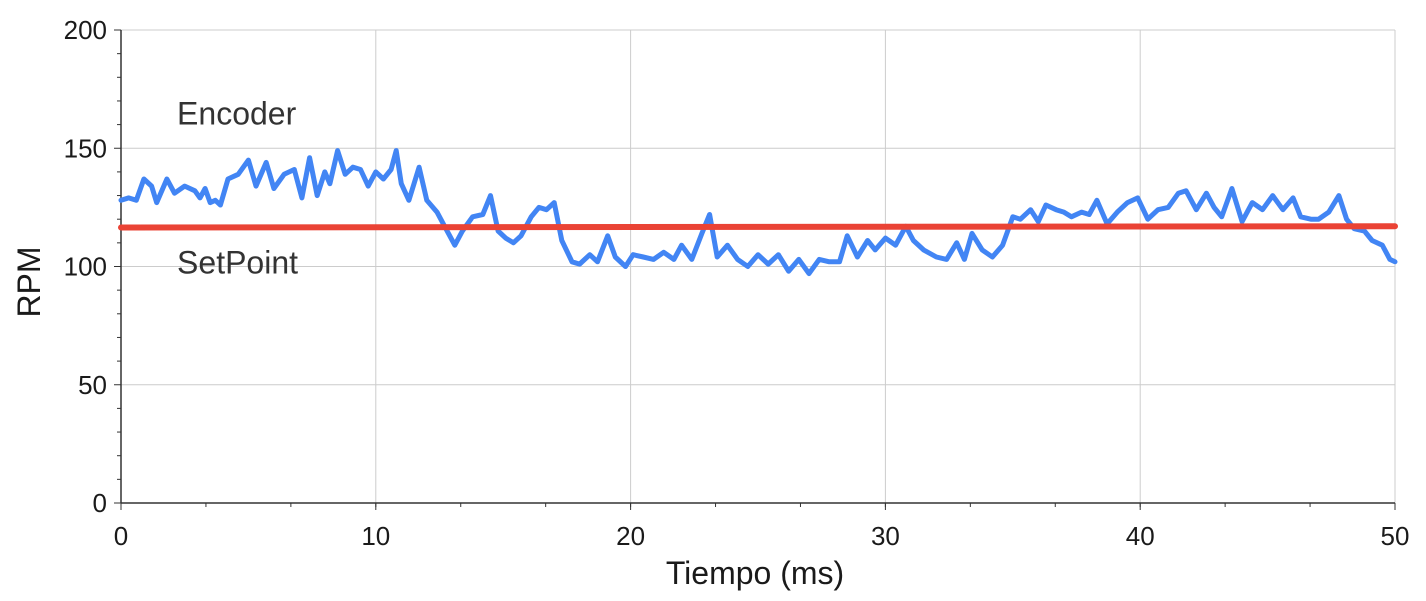 The height and width of the screenshot is (601, 1426). What do you see at coordinates (885, 536) in the screenshot?
I see `x-tick-label: 30` at bounding box center [885, 536].